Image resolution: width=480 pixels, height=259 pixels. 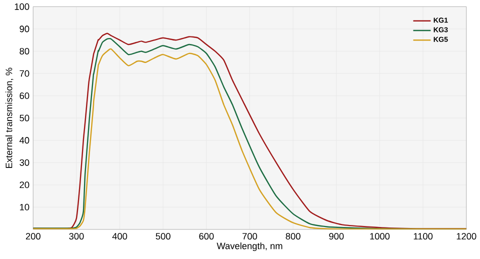 What do you see at coordinates (25, 51) in the screenshot?
I see `y-tick-label: 80` at bounding box center [25, 51].